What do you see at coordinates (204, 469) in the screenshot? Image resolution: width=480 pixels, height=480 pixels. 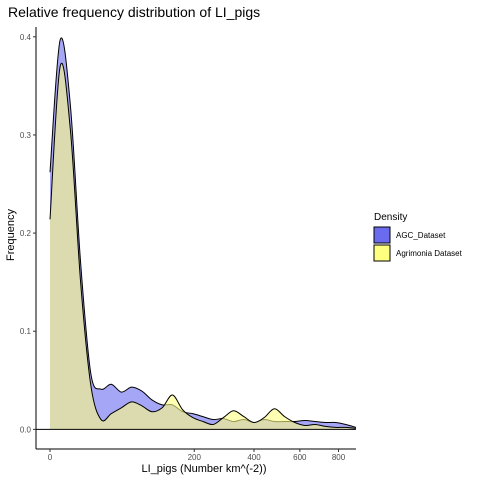 I see `x-axis-title: LI_pigs (Number km^(-2))` at bounding box center [204, 469].